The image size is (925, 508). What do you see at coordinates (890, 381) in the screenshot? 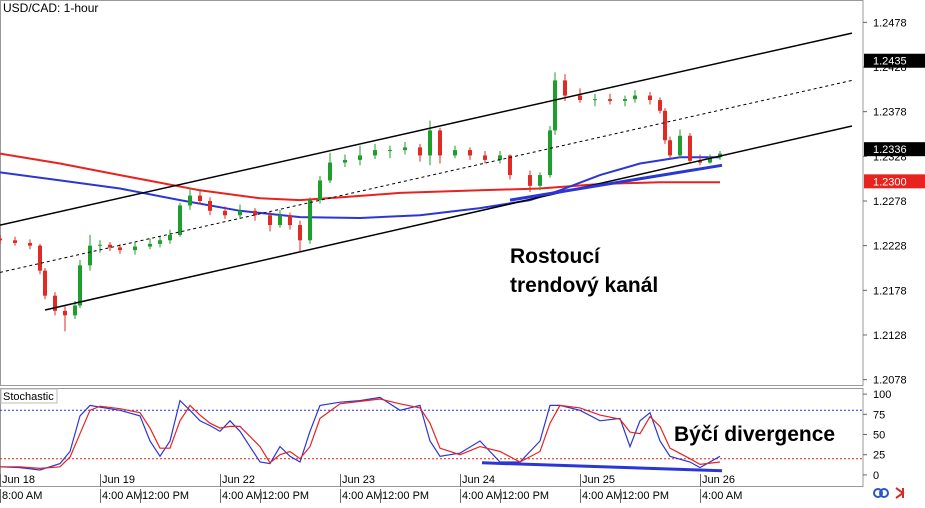
I see `y-tick-label: 1.2078` at bounding box center [890, 381].